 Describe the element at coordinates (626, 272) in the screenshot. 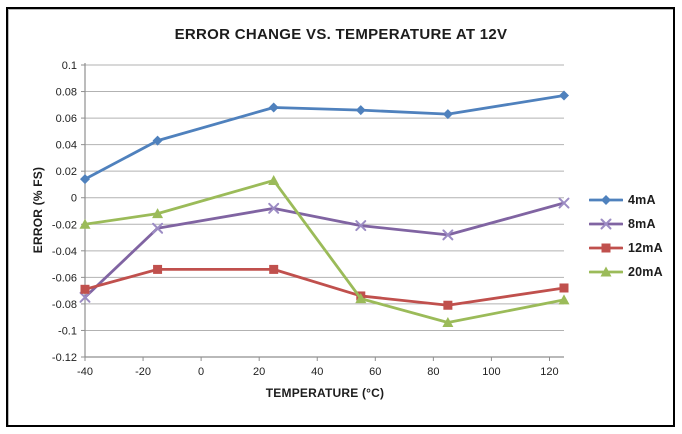

I see `legend-item-20mA: 20mA` at that location.